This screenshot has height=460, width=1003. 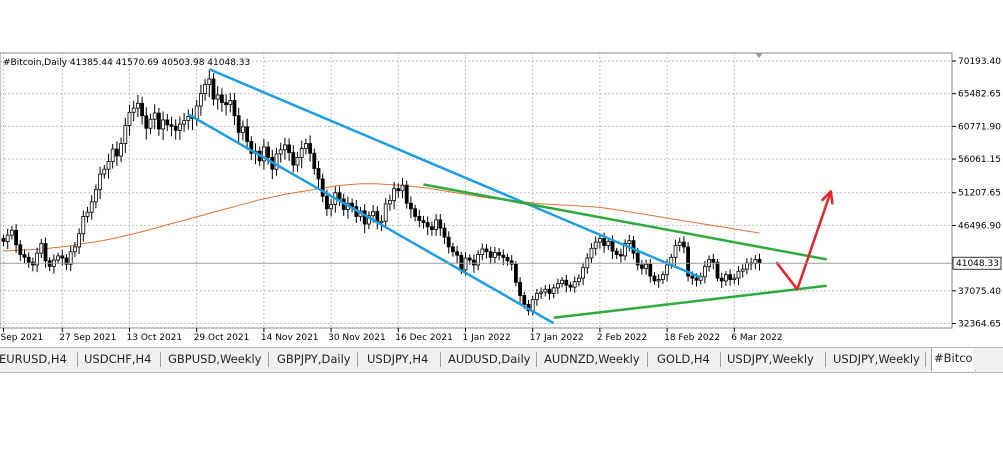 I want to click on time-tick-label: 16 Dec 2021, so click(x=424, y=338).